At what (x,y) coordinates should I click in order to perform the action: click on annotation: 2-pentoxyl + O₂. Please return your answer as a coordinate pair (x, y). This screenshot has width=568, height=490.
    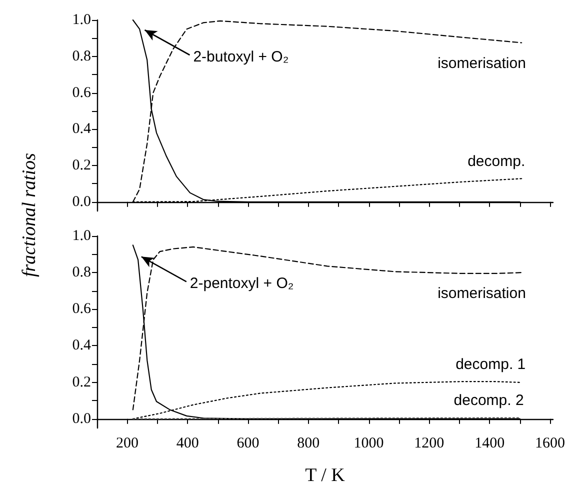
    Looking at the image, I should click on (242, 283).